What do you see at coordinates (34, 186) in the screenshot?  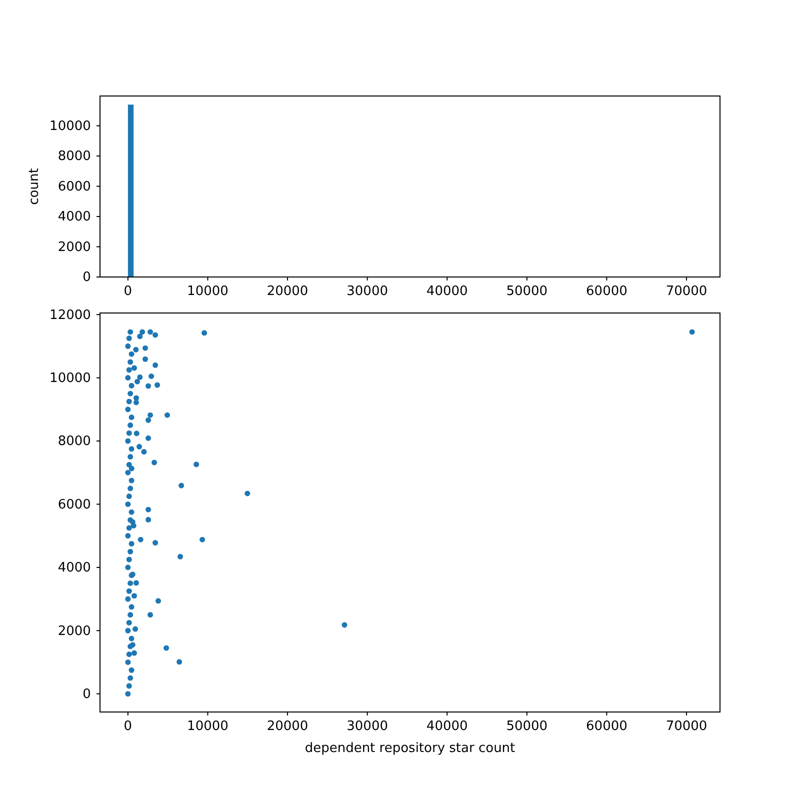 I see `y-axis-title: count` at bounding box center [34, 186].